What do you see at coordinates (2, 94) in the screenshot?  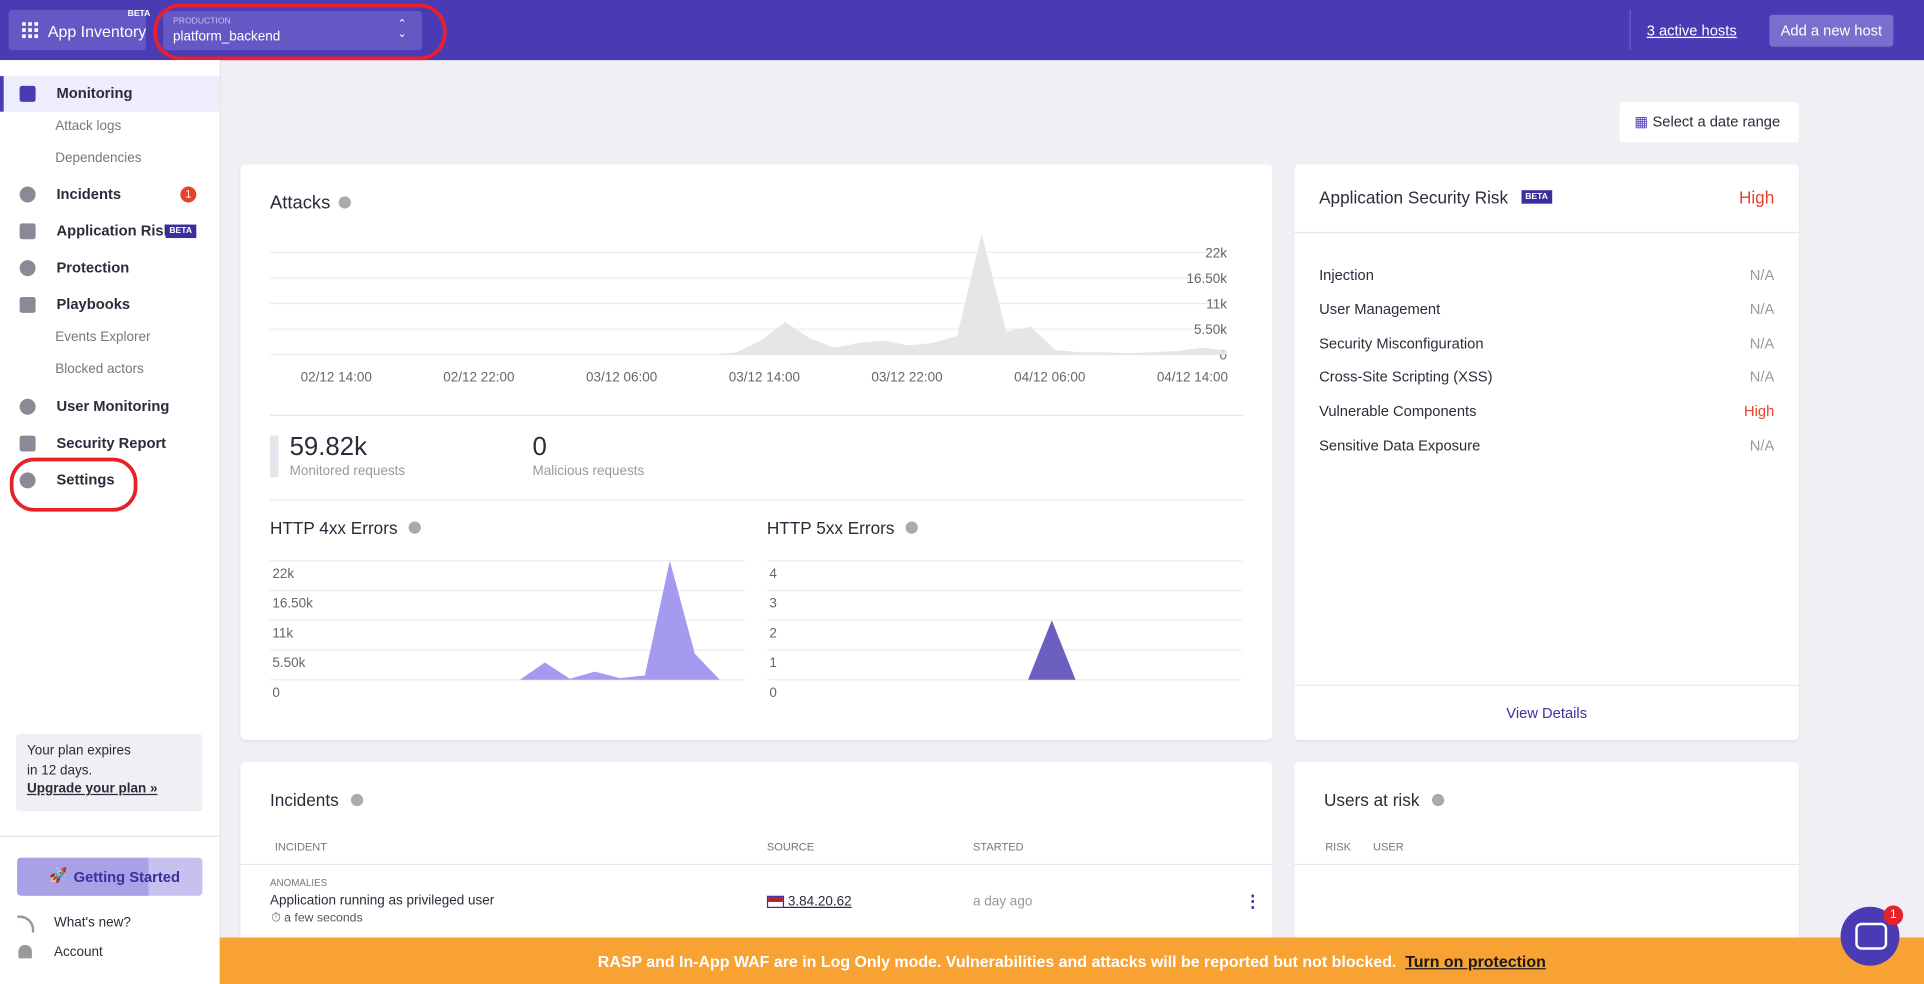 I see `active-bar` at bounding box center [2, 94].